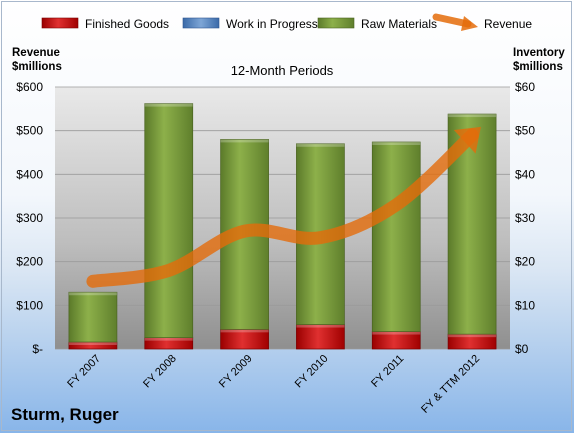 This screenshot has width=574, height=433. Describe the element at coordinates (201, 23) in the screenshot. I see `legend-swatch-work-in-progress` at that location.